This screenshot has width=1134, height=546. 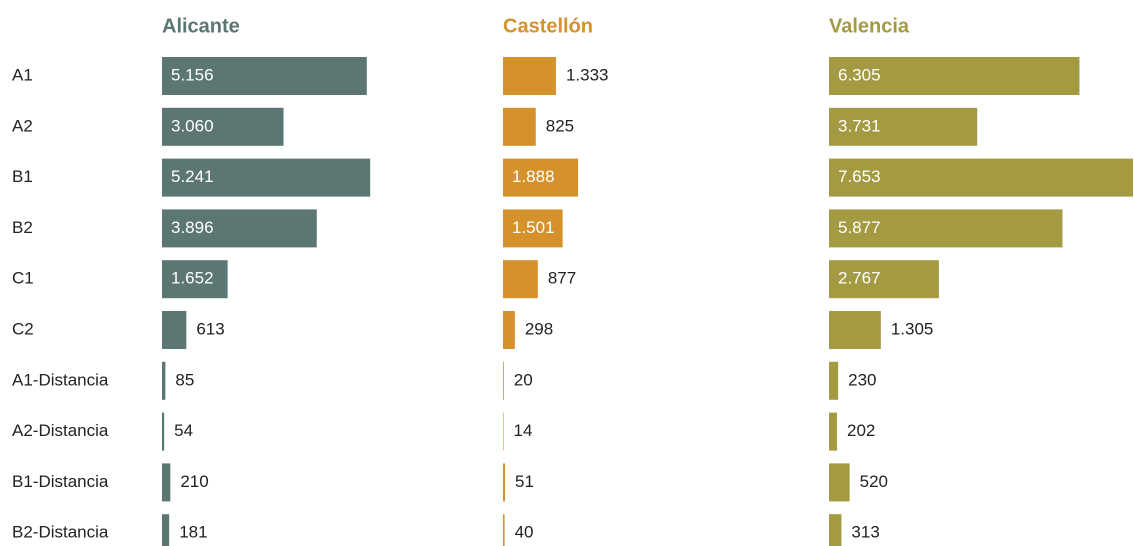 I want to click on category-label: B2, so click(x=22, y=227).